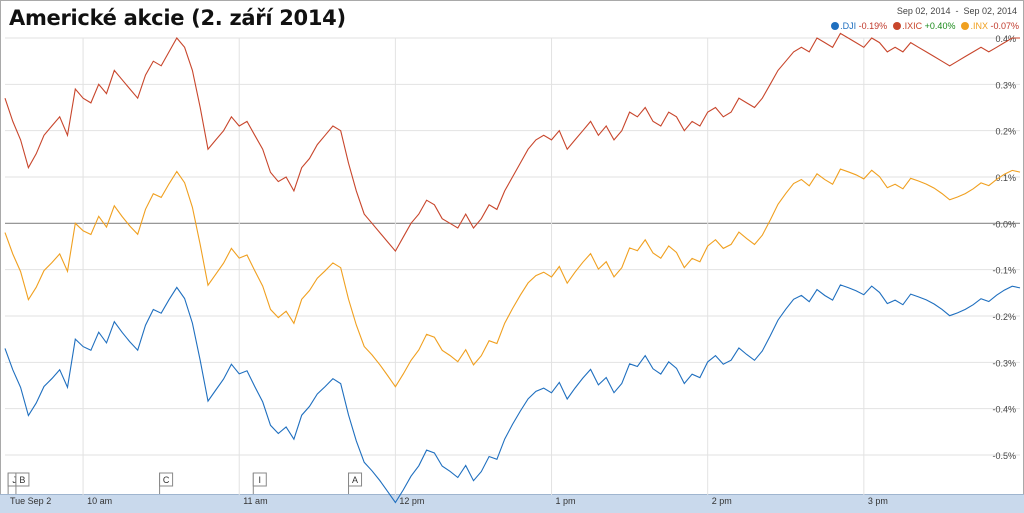 The width and height of the screenshot is (1024, 513). Describe the element at coordinates (14, 480) in the screenshot. I see `event-flag-label: J` at that location.